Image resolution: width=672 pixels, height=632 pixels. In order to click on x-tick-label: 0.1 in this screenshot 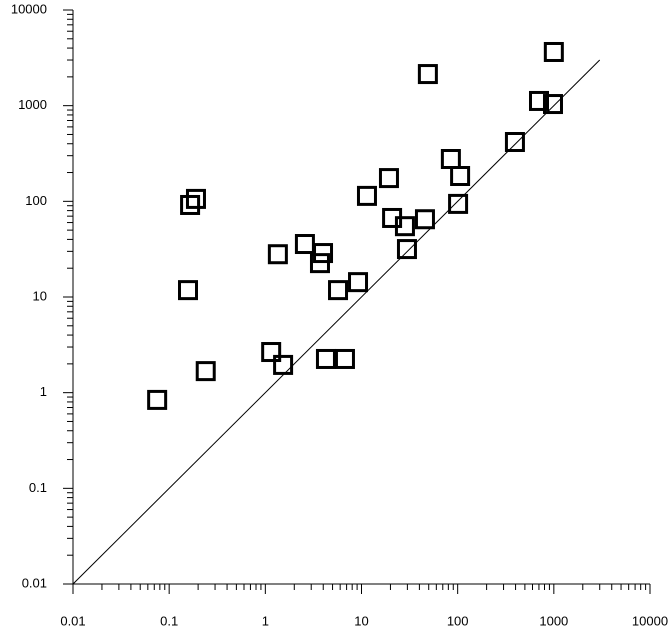, I will do `click(169, 620)`.